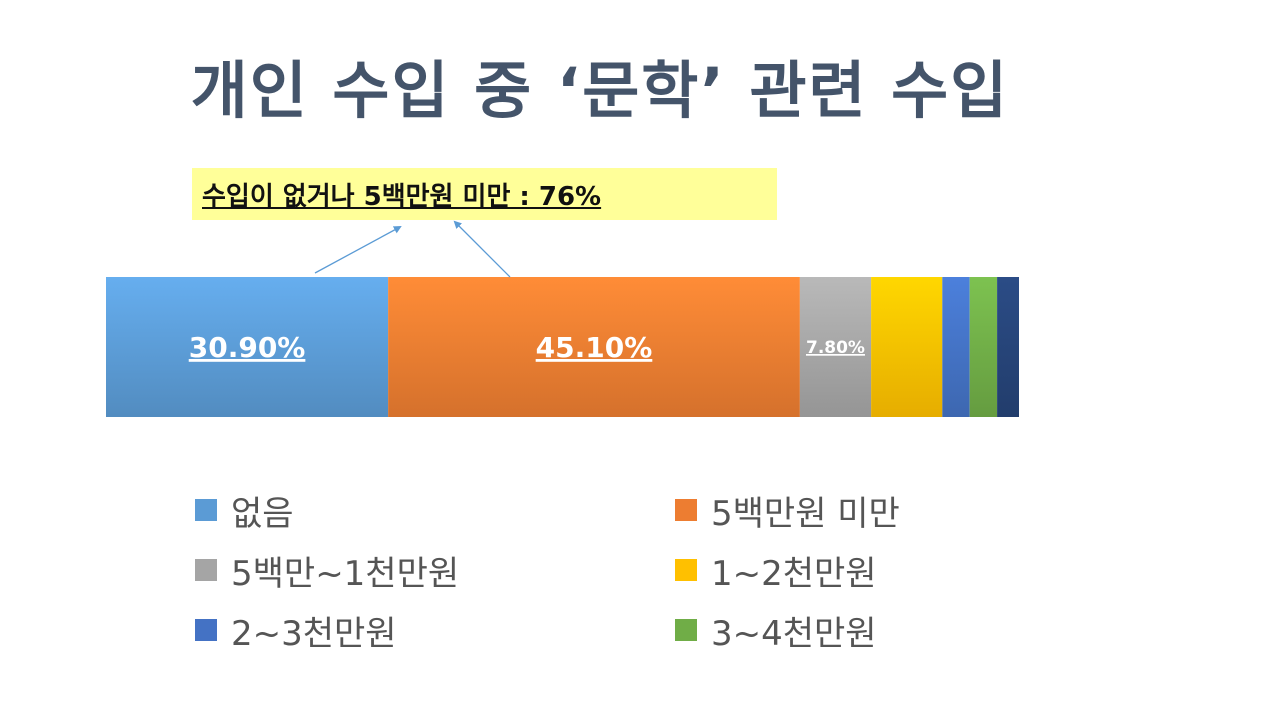 Image resolution: width=1280 pixels, height=720 pixels. Describe the element at coordinates (435, 630) in the screenshot. I see `legend-item: 2~3천만원` at that location.